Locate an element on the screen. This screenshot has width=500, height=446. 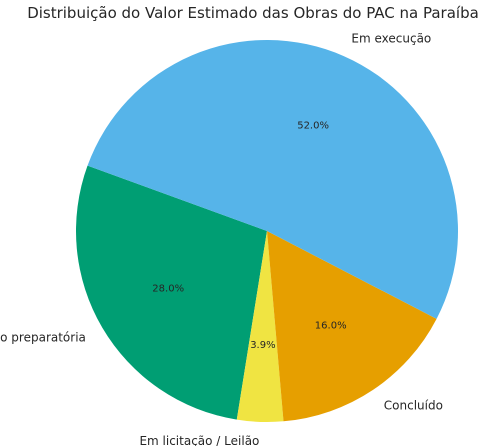
slice-percent-label-2: 16.0% is located at coordinates (331, 326).